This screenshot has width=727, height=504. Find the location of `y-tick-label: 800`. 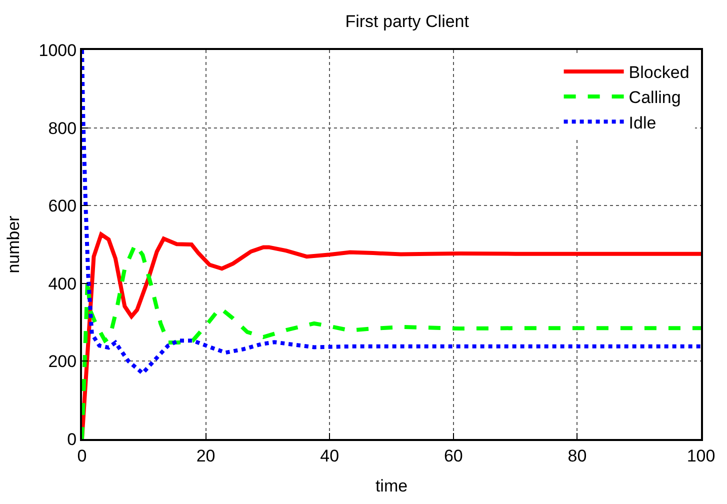

y-tick-label: 800 is located at coordinates (62, 128).